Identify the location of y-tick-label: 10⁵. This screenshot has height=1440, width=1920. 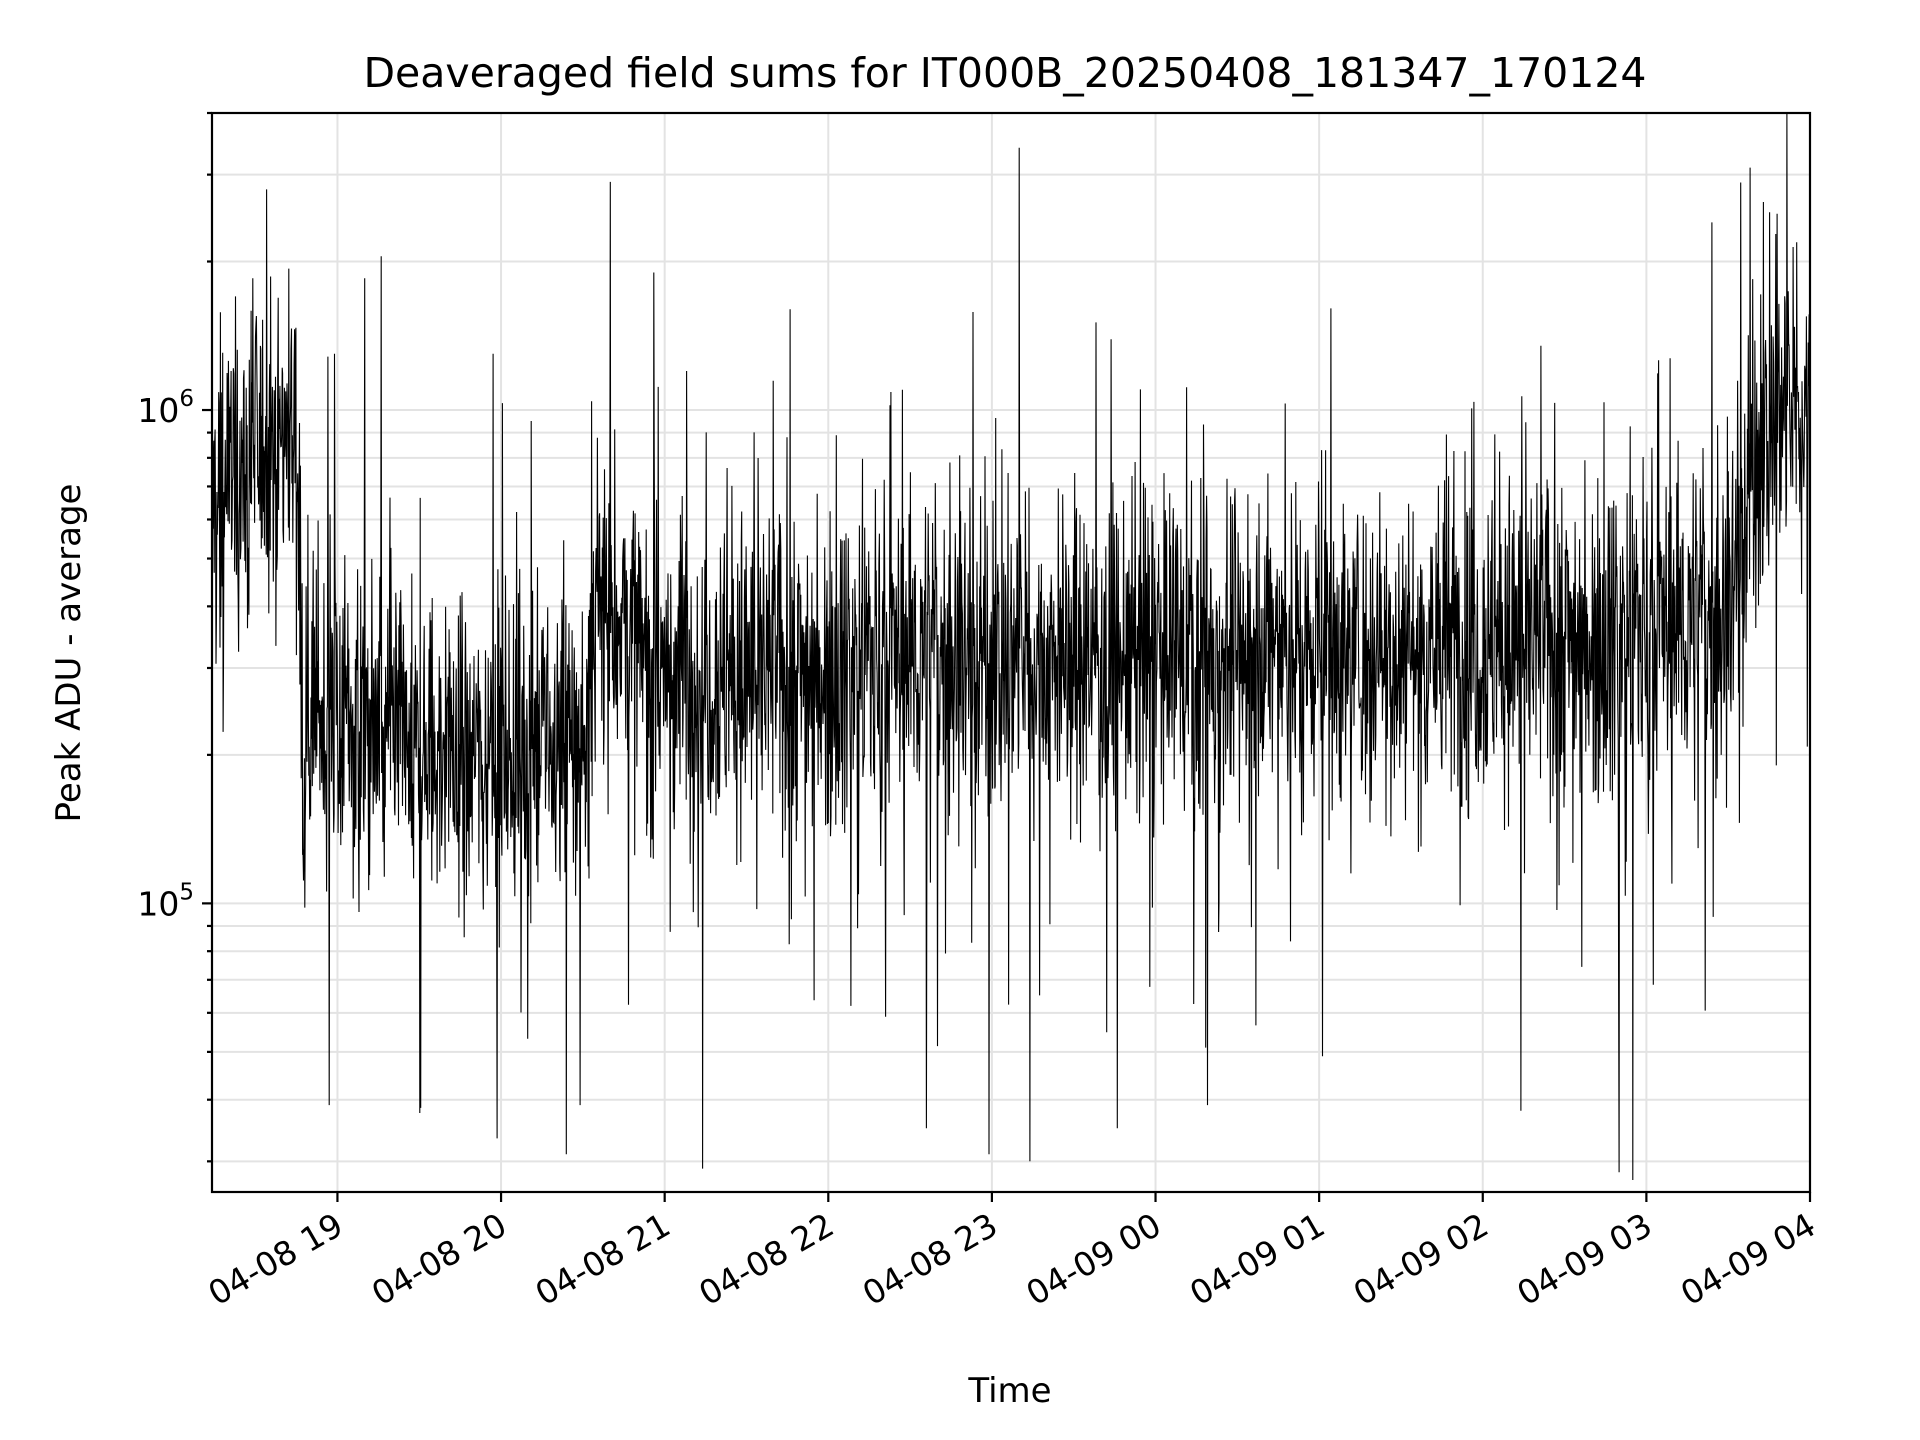
(165, 901).